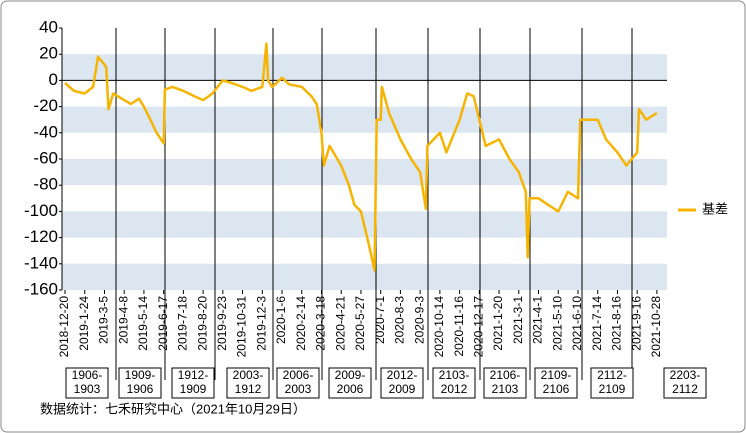 The width and height of the screenshot is (746, 433). Describe the element at coordinates (577, 323) in the screenshot. I see `x-tick-label: 2021-6-10` at that location.